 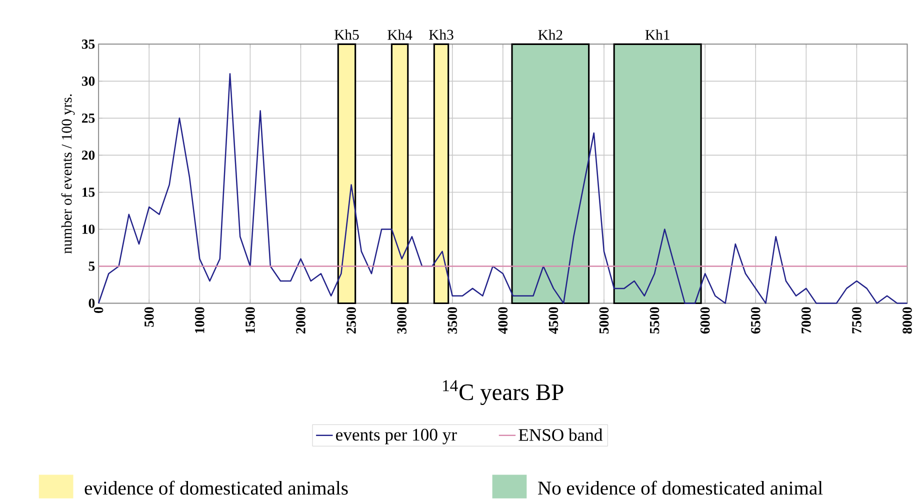 I want to click on x-tick-label: 2000, so click(x=301, y=320).